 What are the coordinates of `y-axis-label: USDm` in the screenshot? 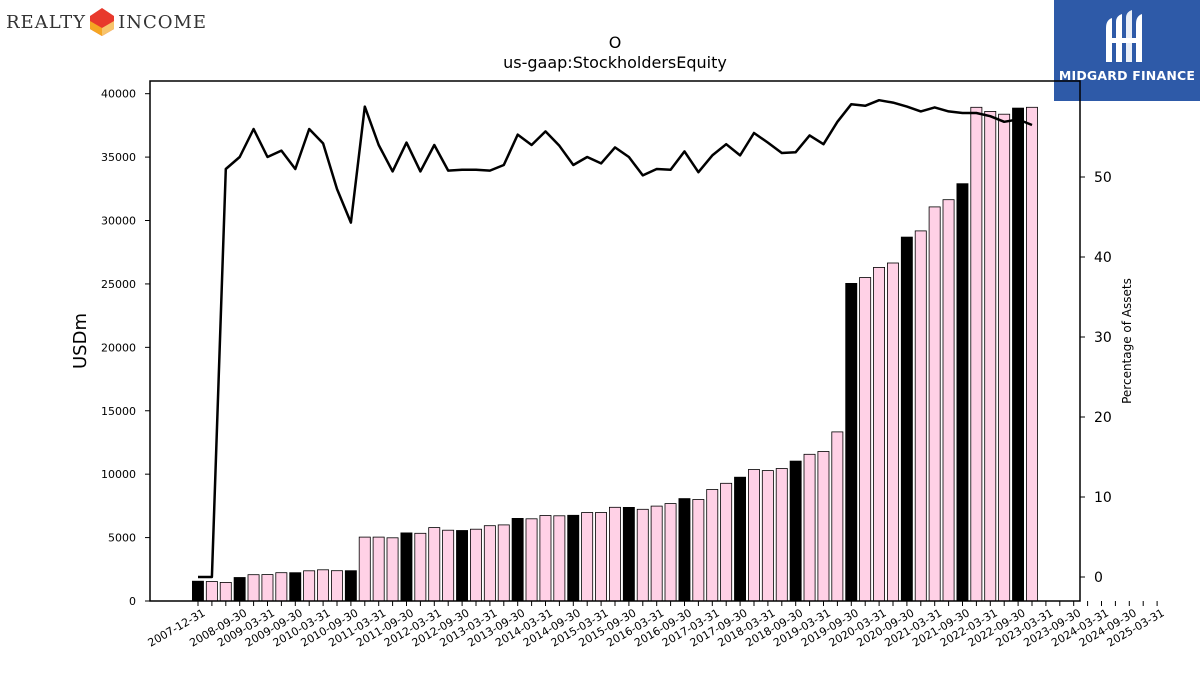 It's located at (80, 341).